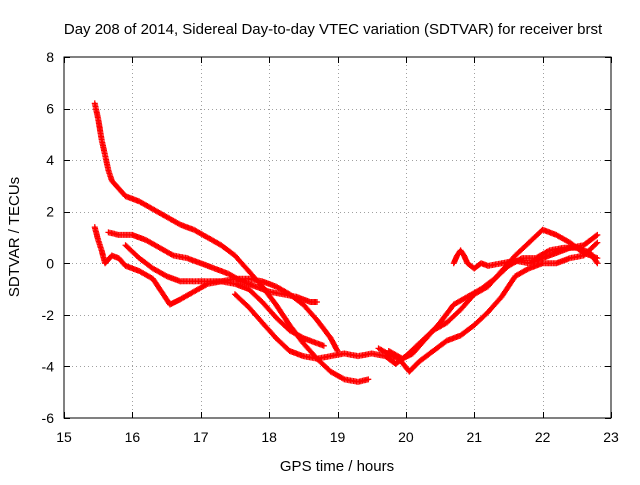 This screenshot has width=640, height=485. I want to click on y-tick-label: -4, so click(48, 366).